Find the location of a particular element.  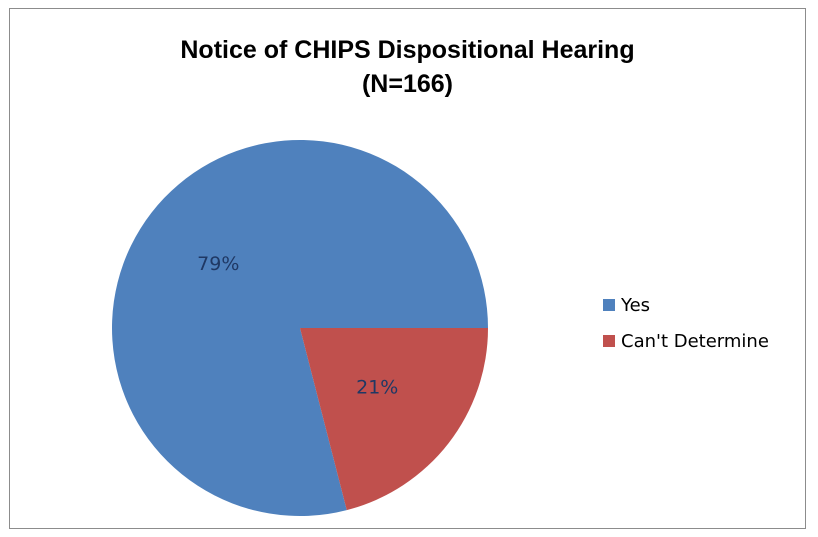

data-label-yes: 79% is located at coordinates (218, 264).